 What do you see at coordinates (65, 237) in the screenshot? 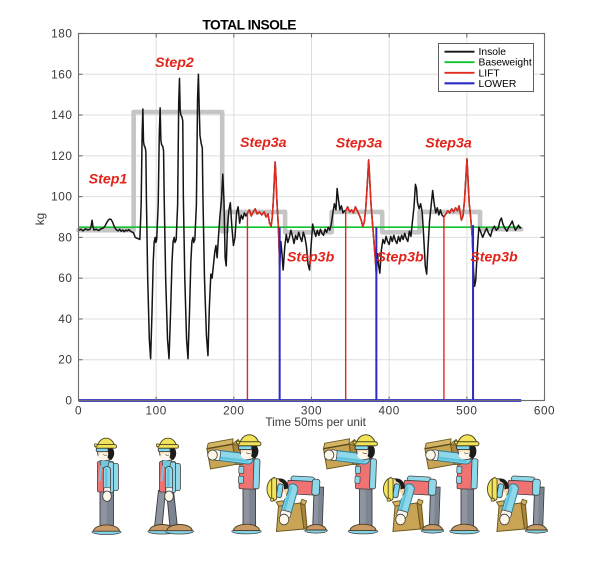
I see `svg-text: 80` at bounding box center [65, 237].